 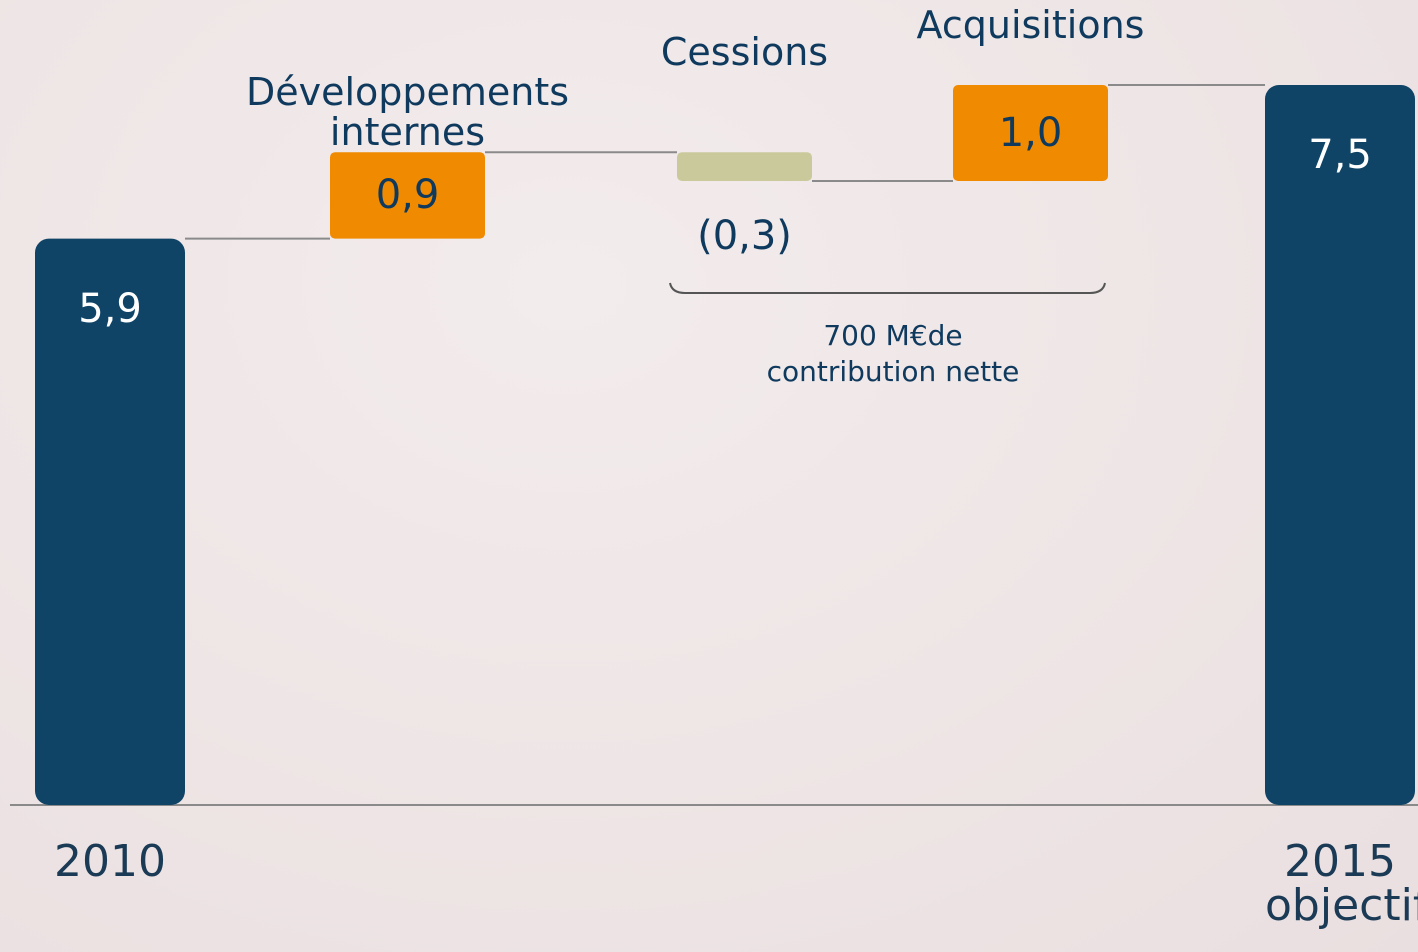 What do you see at coordinates (1340, 155) in the screenshot?
I see `value-label: 7,5` at bounding box center [1340, 155].